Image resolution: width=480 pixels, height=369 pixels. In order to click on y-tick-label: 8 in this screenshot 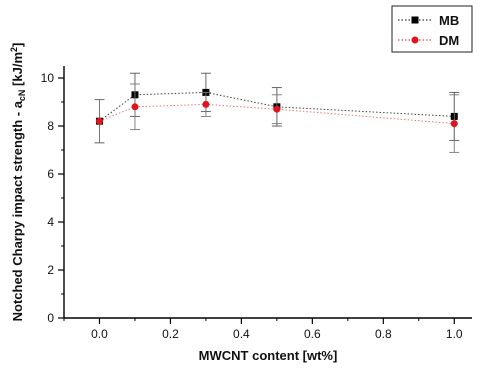, I will do `click(50, 126)`.